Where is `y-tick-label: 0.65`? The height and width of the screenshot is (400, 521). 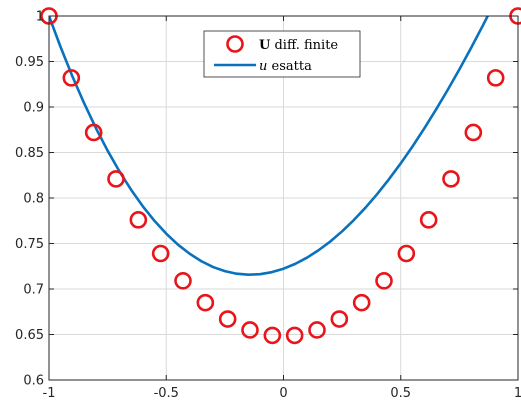
y-tick-label: 0.65 is located at coordinates (29, 335).